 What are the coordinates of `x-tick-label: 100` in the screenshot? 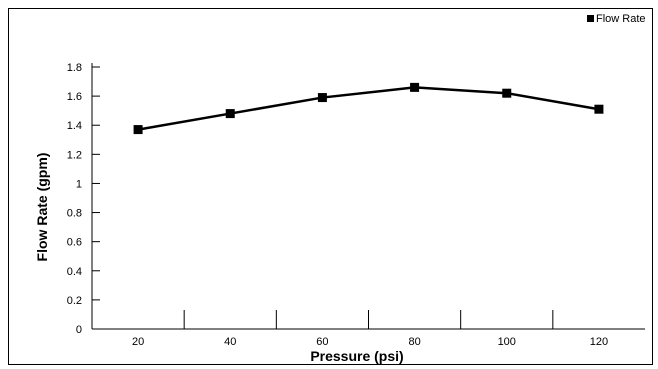 It's located at (507, 342).